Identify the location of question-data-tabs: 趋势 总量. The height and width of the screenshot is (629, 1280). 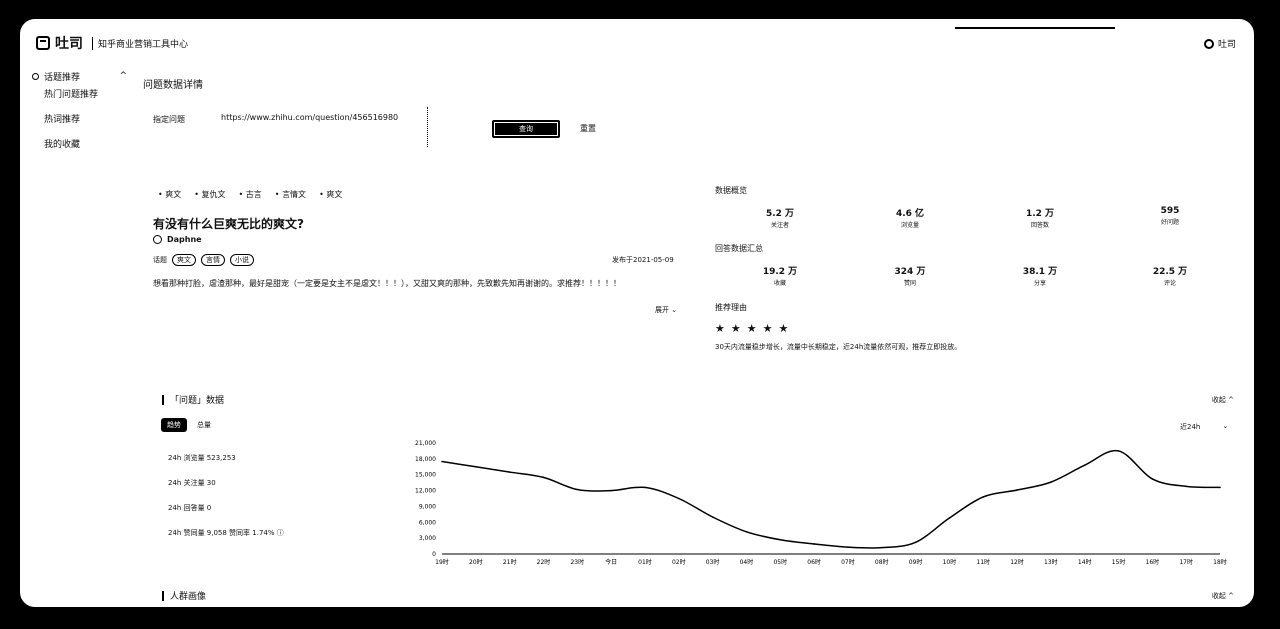
(186, 425).